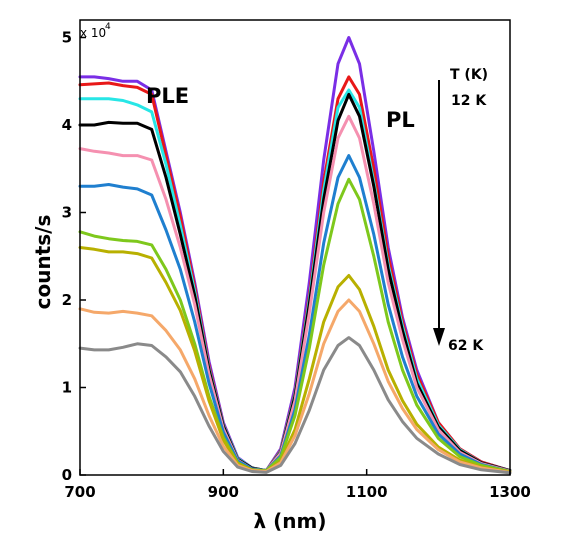 The image size is (564, 559). I want to click on x-axis-title: λ (nm), so click(290, 521).